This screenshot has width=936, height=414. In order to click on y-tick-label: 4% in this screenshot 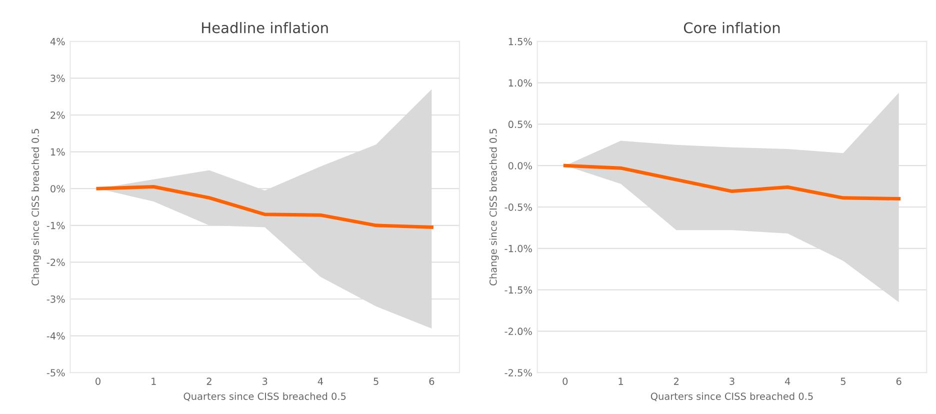, I will do `click(57, 42)`.